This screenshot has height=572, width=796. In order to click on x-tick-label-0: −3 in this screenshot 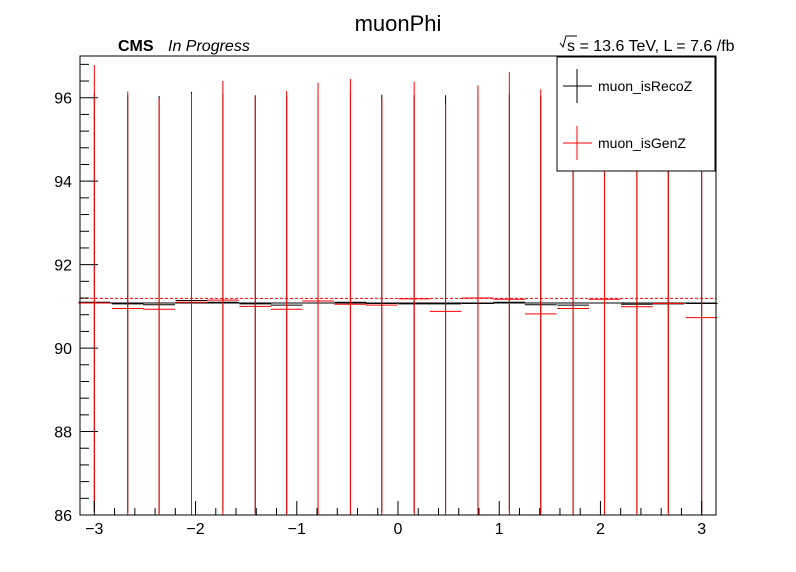, I will do `click(94, 529)`.